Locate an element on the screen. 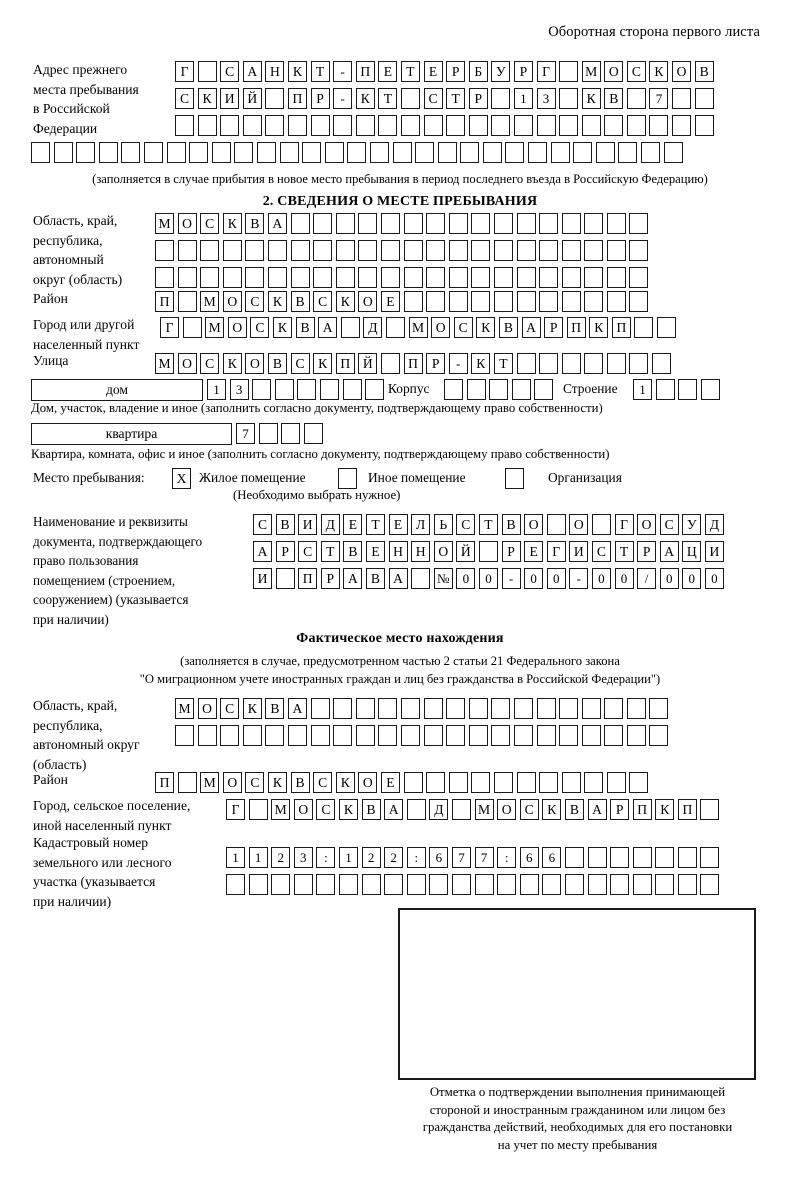  actual-region-r1-cell-4: К is located at coordinates (252, 708).